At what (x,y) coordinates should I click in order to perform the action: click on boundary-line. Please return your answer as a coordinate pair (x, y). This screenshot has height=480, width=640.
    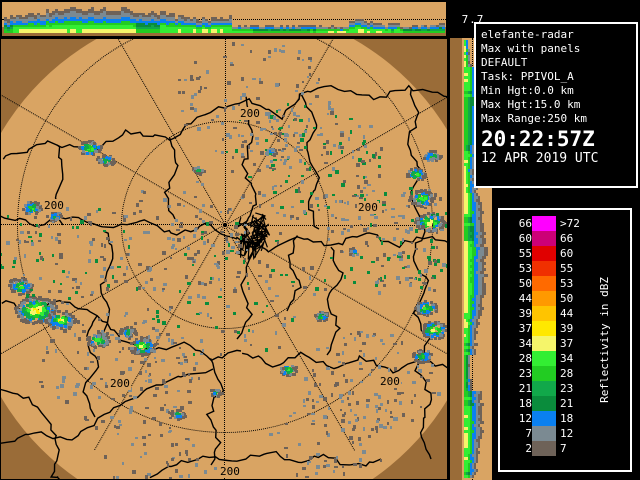
    Looking at the image, I should click on (310, 161).